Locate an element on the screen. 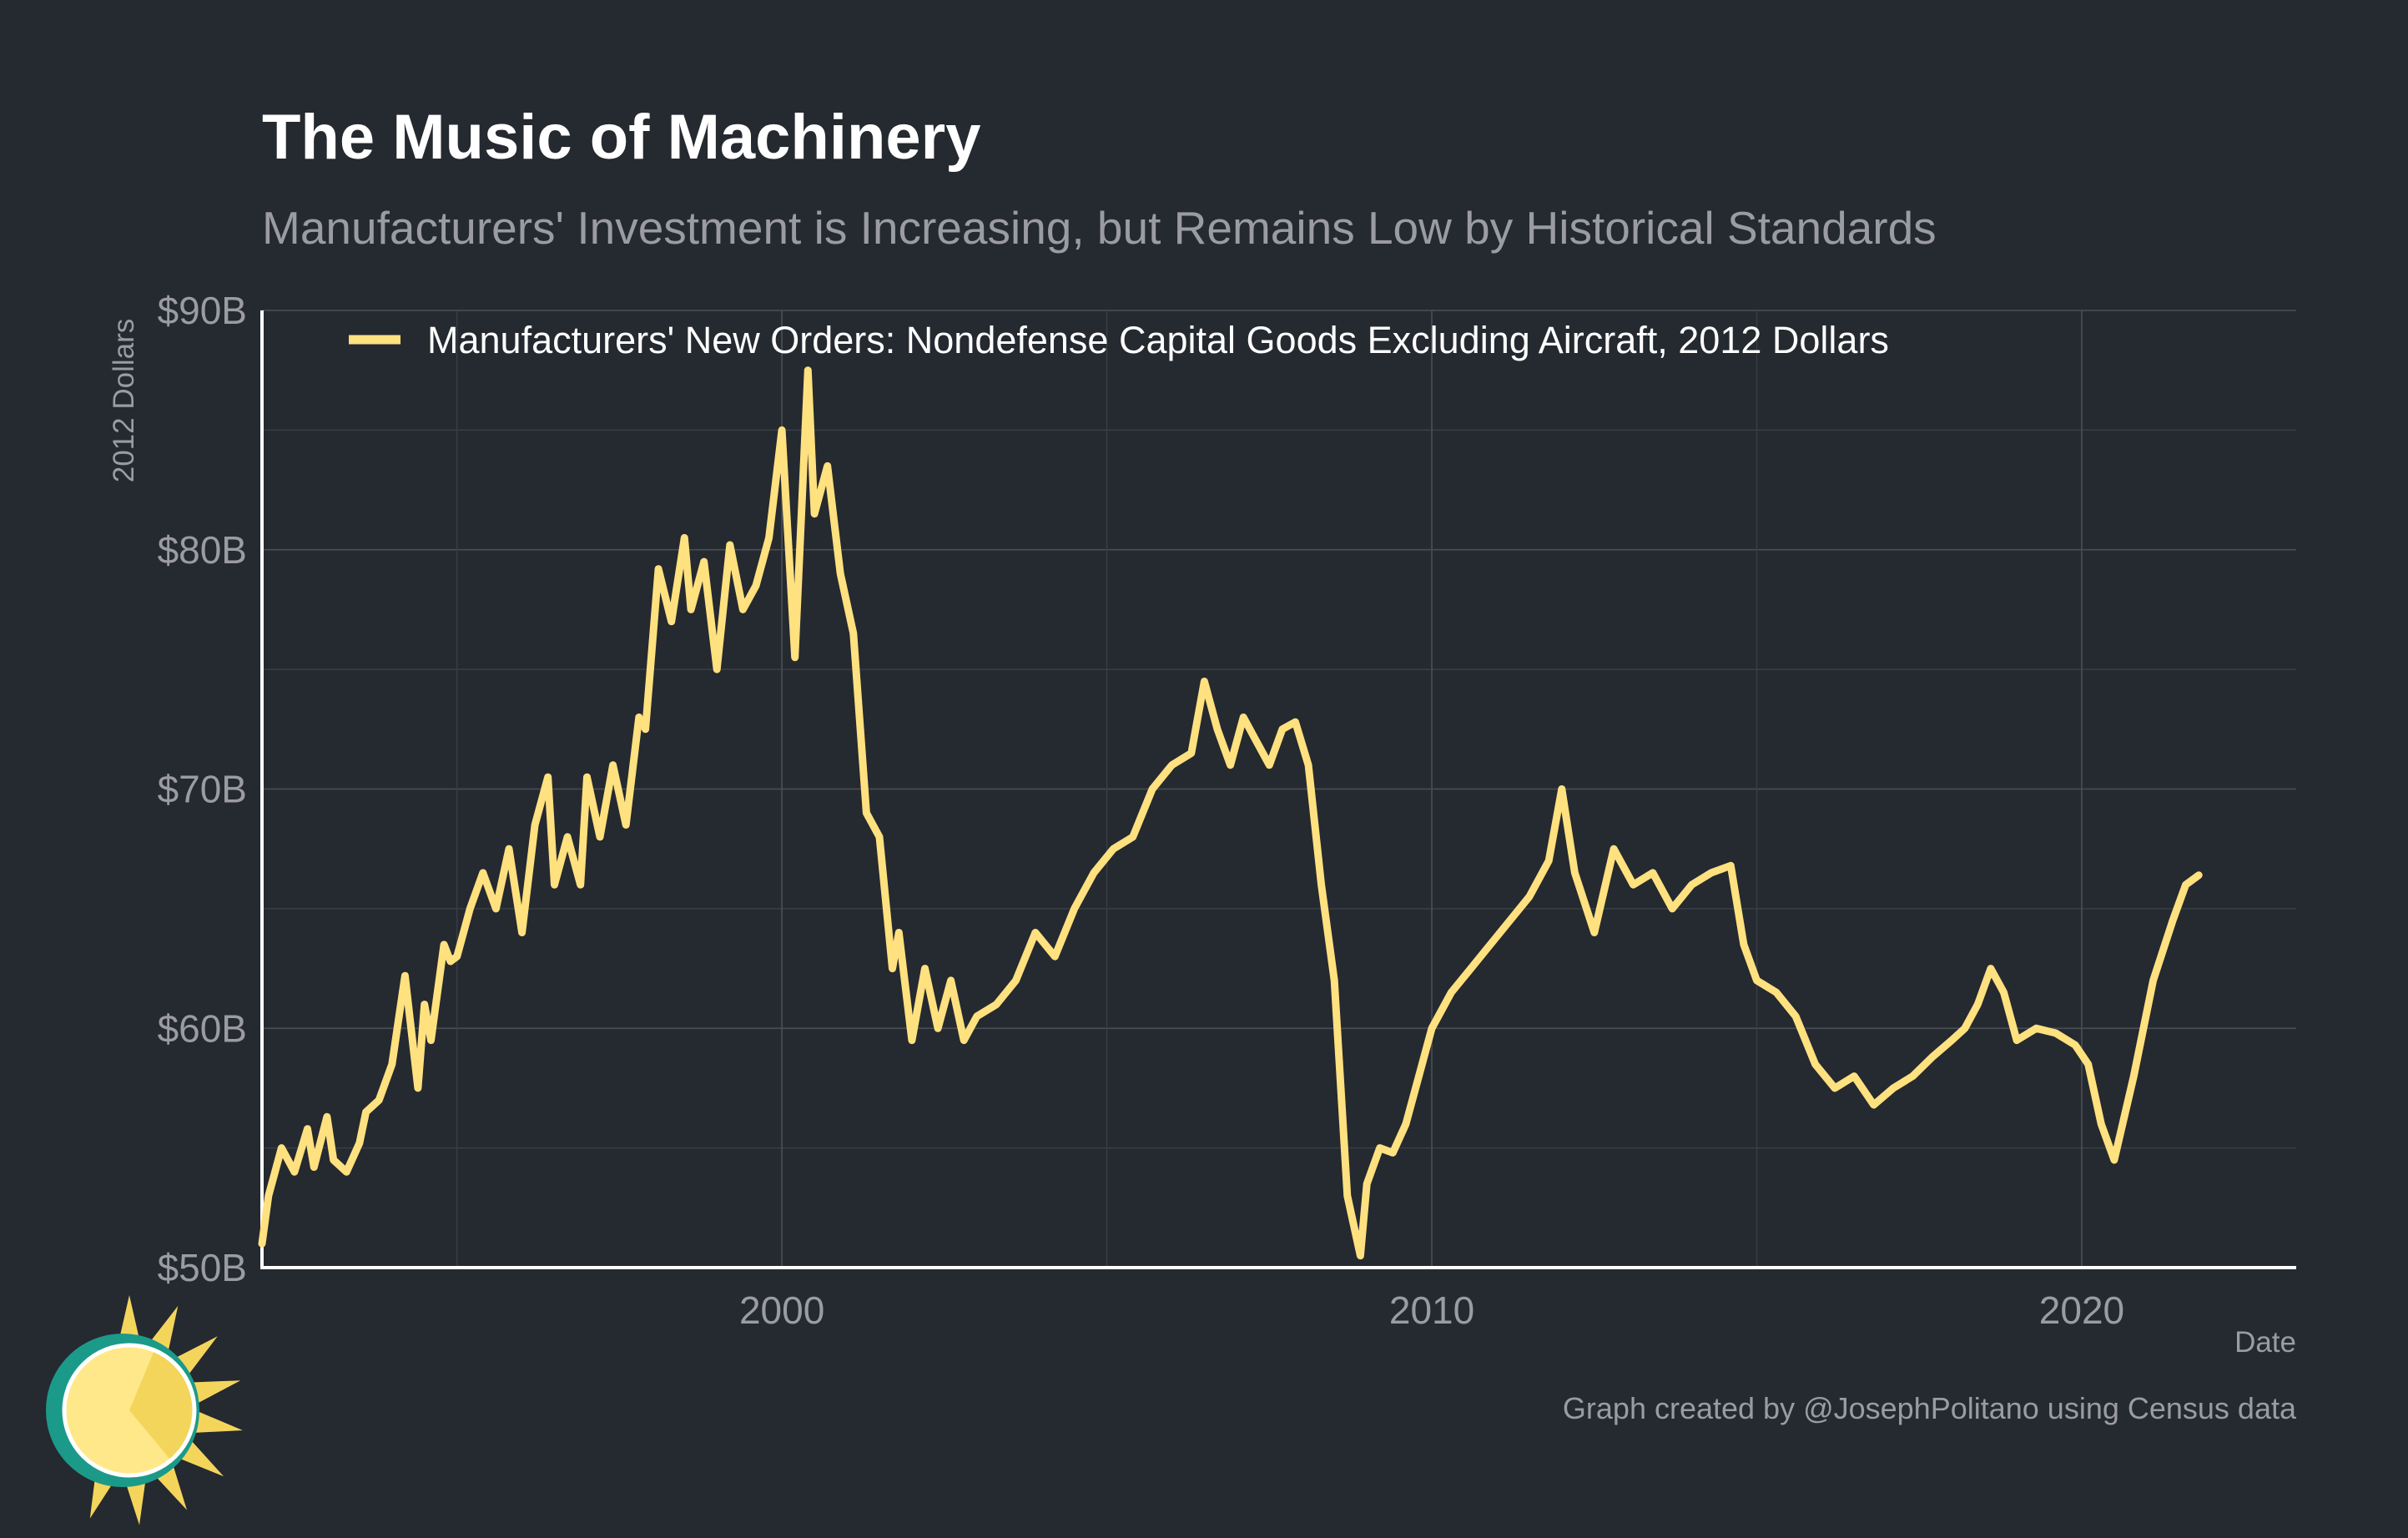  x-axis-label: Date is located at coordinates (2265, 1342).